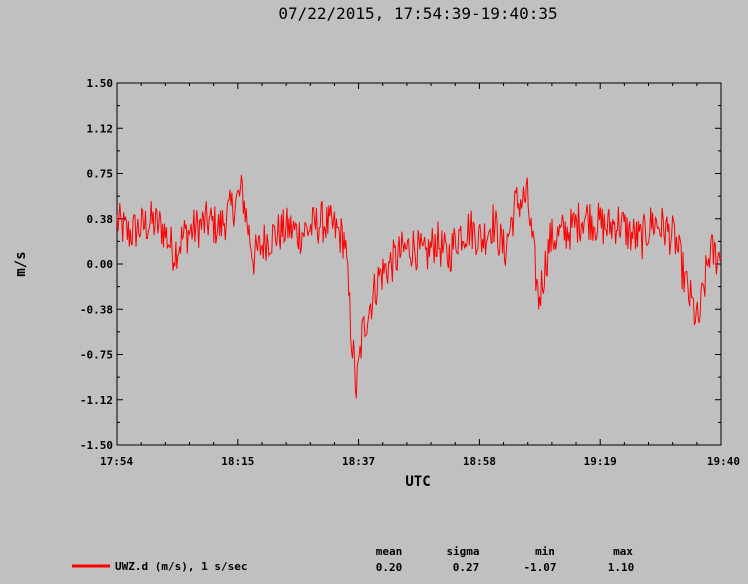 This screenshot has height=584, width=748. I want to click on stats-table: mean sigma min max 0.20 0.27 -1.07 1.10, so click(505, 559).